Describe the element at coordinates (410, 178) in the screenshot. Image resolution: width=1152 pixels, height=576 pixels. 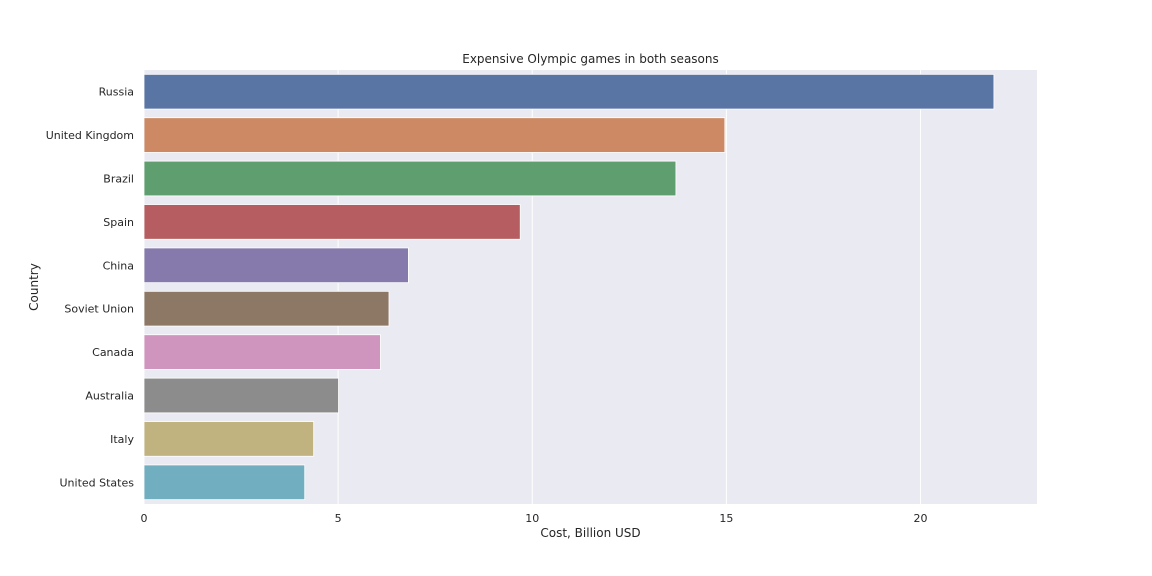
I see `bar-brazil` at that location.